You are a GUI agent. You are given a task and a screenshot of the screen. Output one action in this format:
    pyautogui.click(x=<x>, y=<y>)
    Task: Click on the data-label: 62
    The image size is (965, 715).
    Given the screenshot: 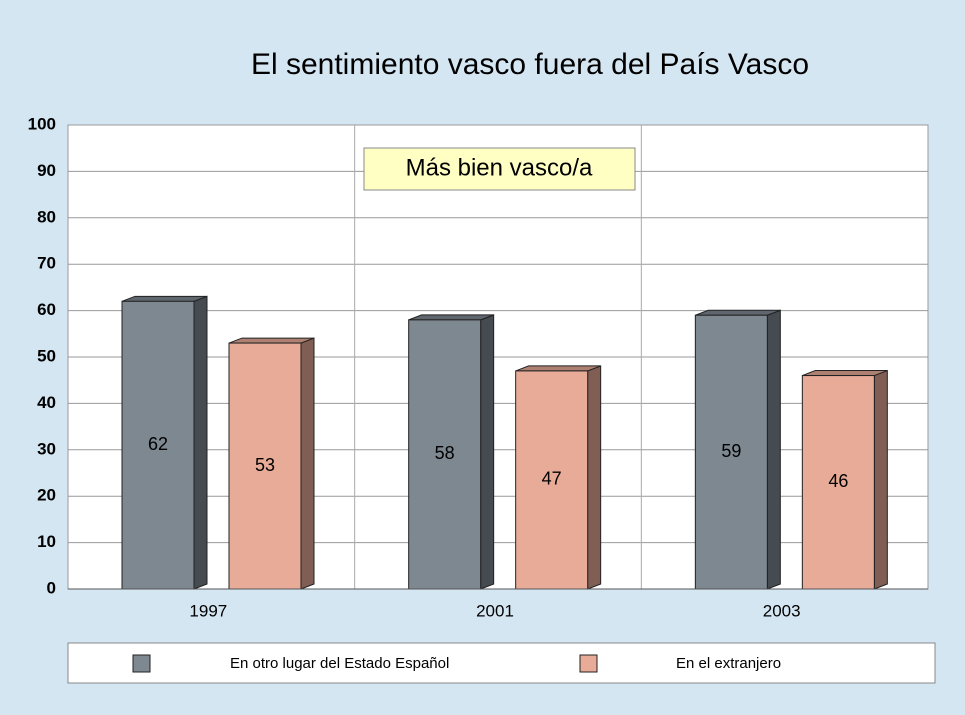 What is the action you would take?
    pyautogui.click(x=158, y=444)
    